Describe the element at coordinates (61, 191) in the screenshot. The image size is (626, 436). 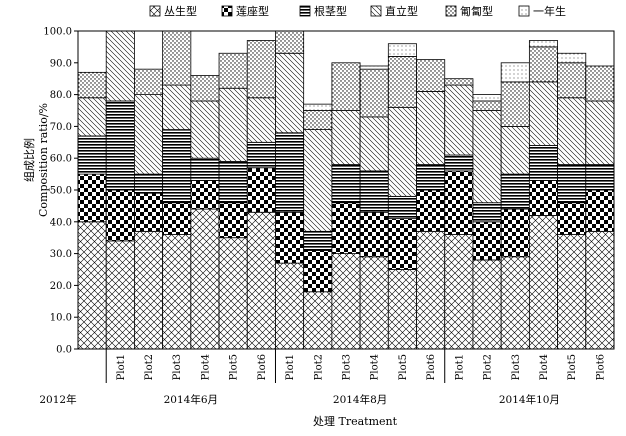
I see `y-tick-label: 50.0` at that location.